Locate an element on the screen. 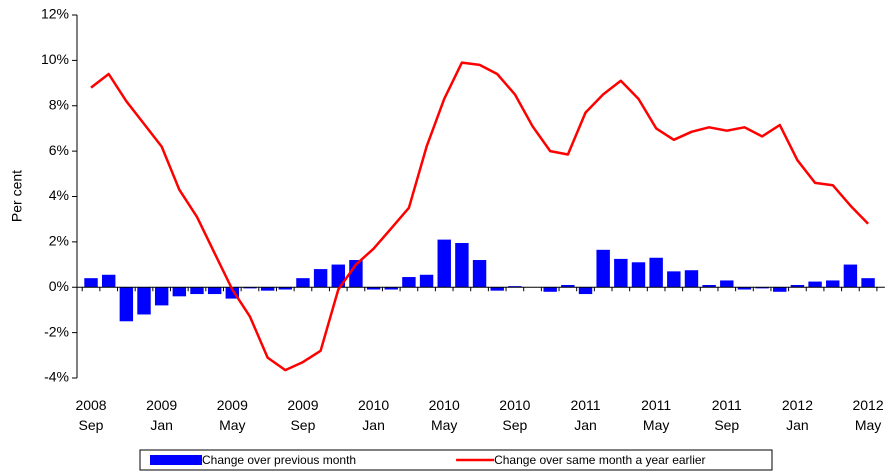  legend-box is located at coordinates (456, 460).